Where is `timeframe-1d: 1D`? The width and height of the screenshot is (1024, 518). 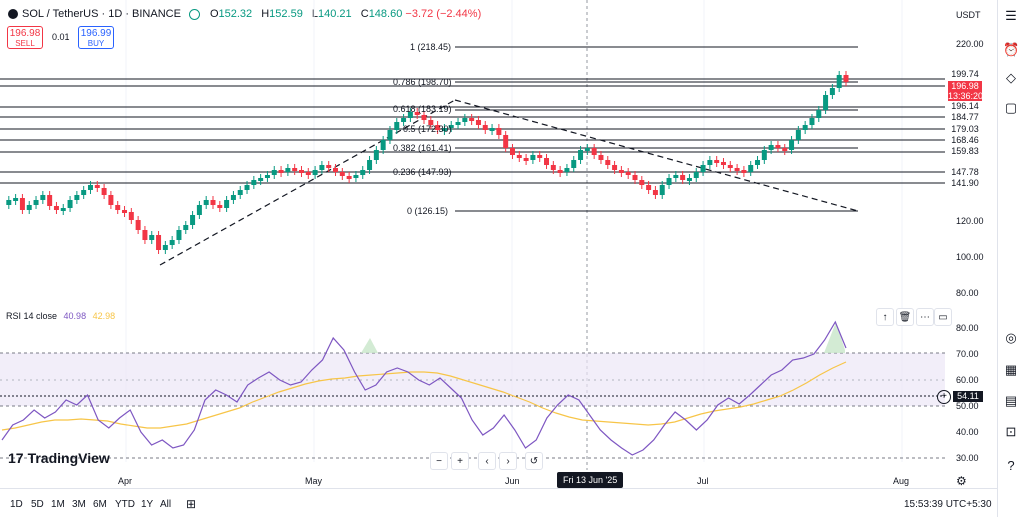 timeframe-1d: 1D is located at coordinates (16, 504).